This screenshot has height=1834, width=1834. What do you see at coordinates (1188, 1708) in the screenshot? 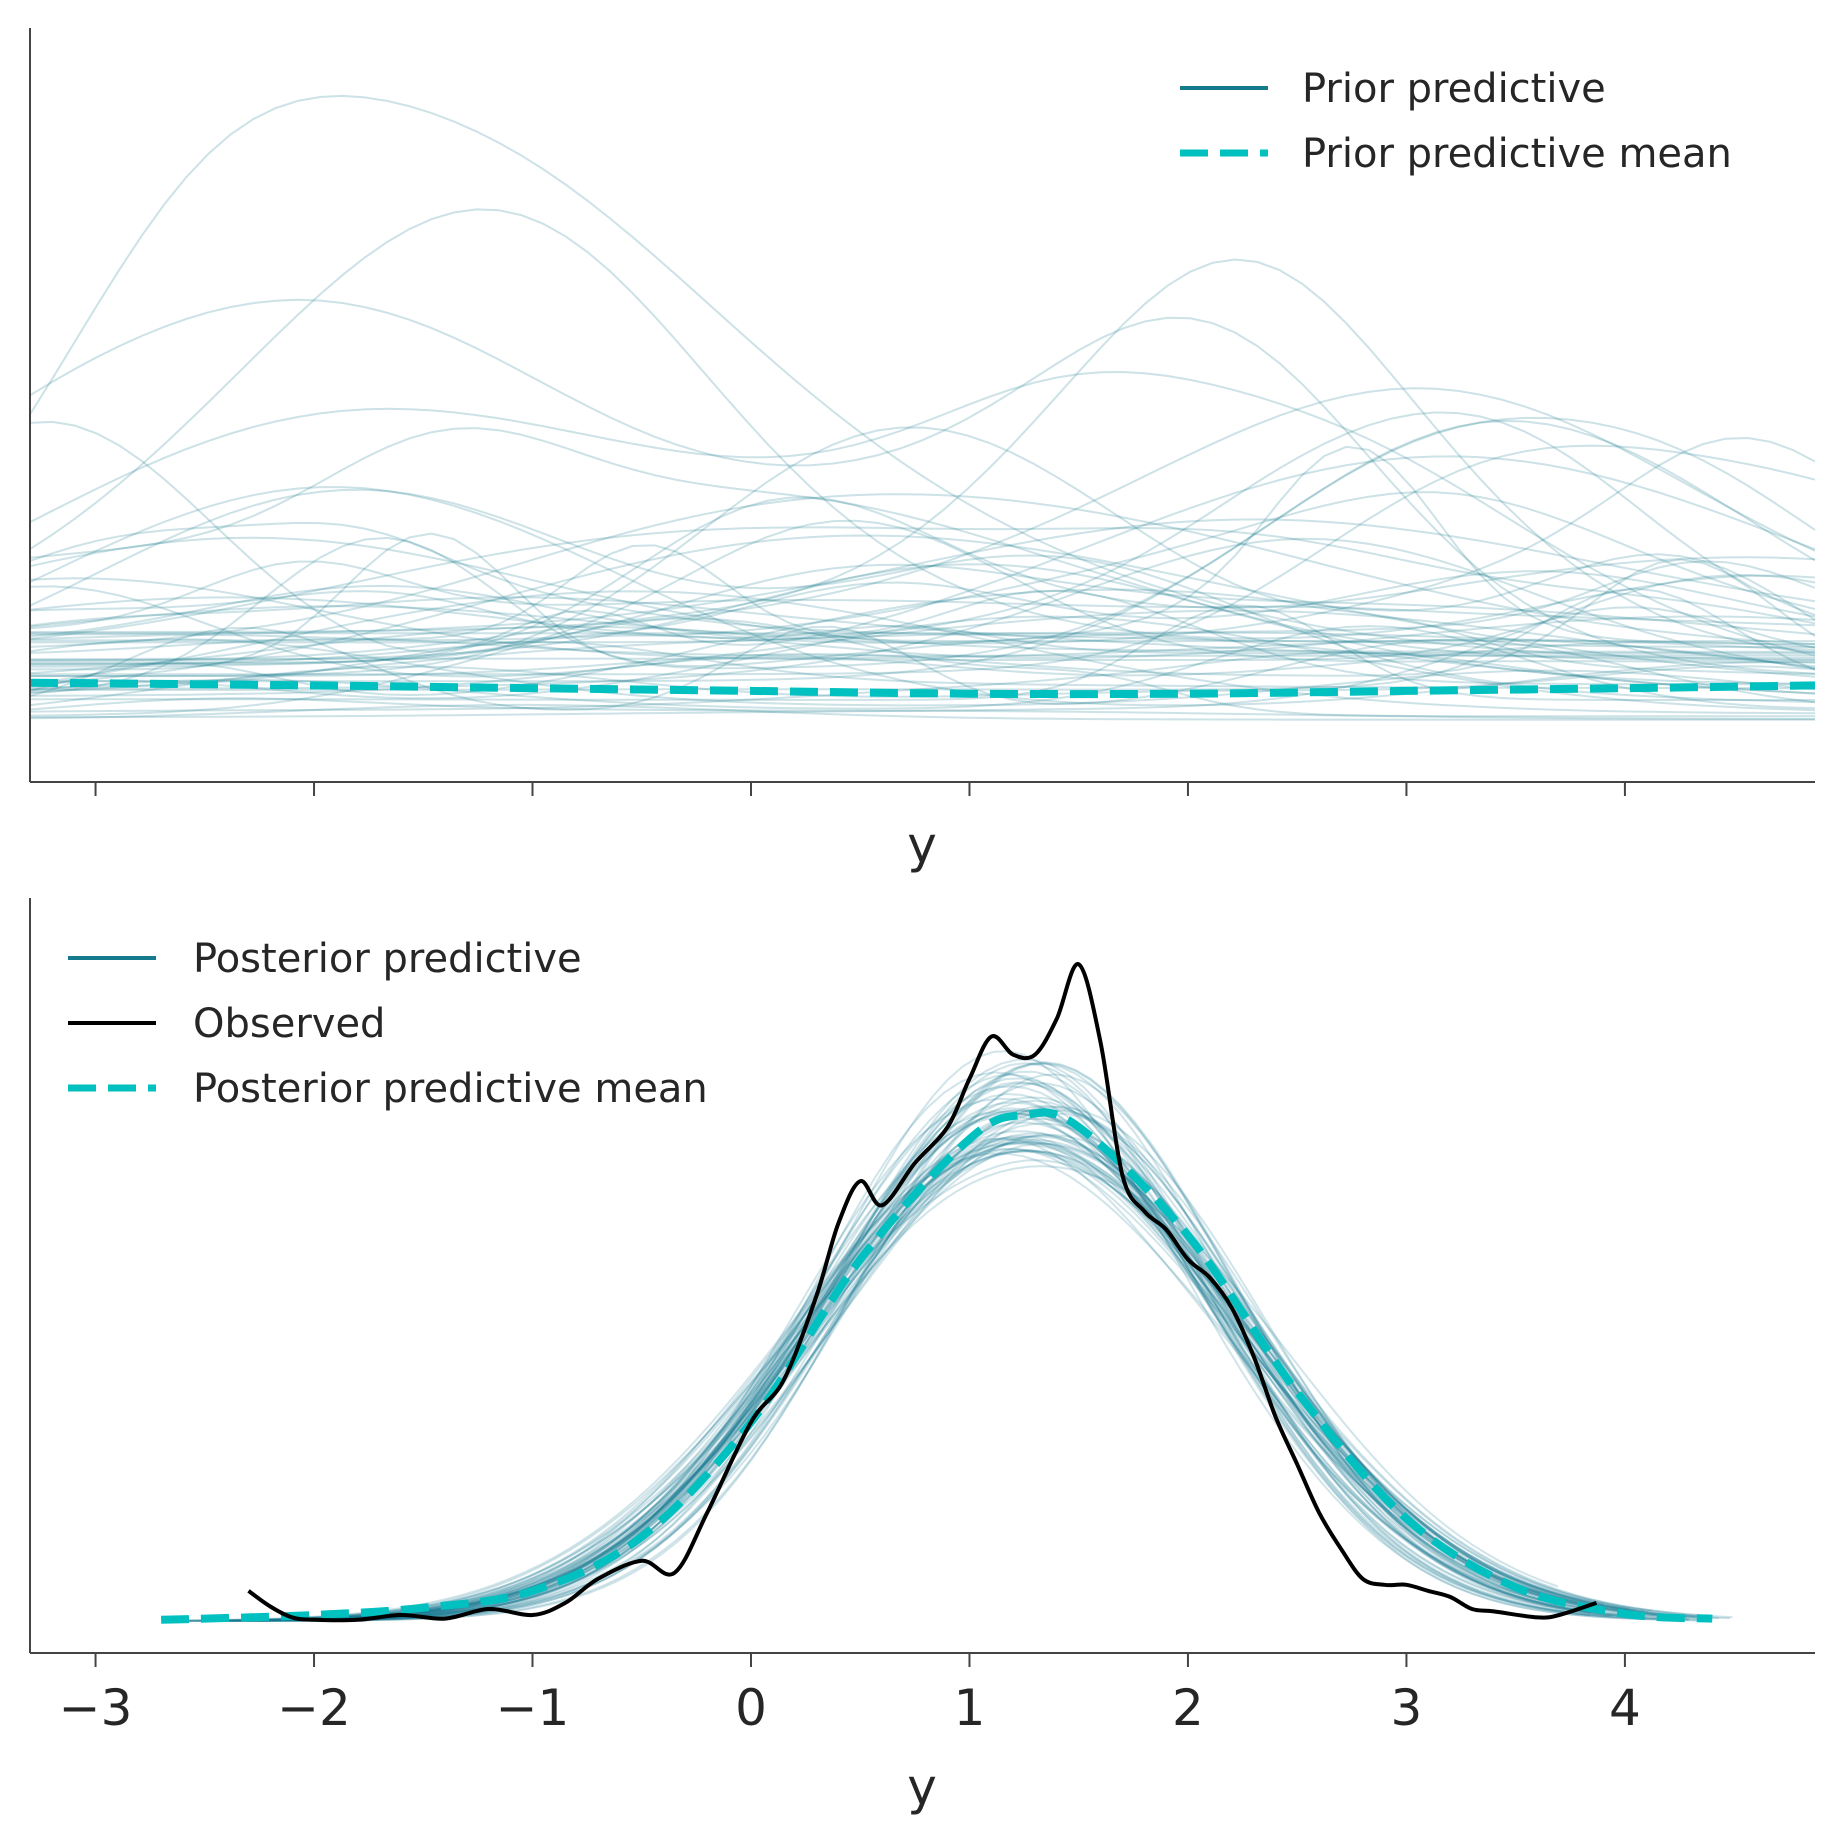
I see `x-tick-label: 2` at bounding box center [1188, 1708].